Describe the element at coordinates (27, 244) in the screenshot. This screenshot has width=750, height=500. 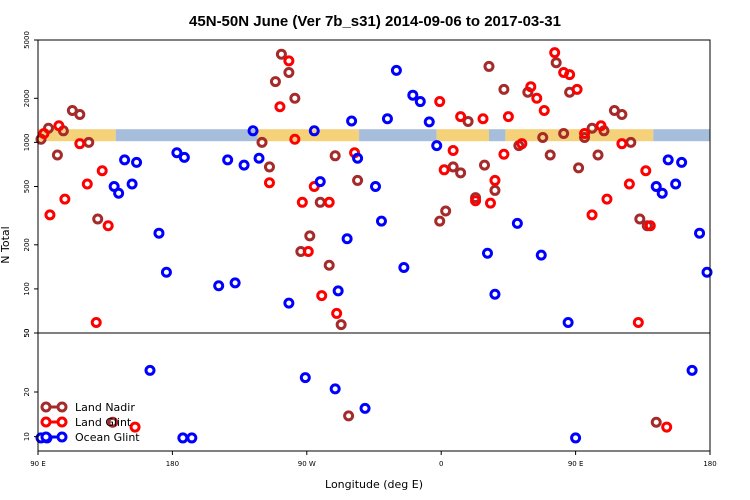
I see `y-tick-label: 200` at that location.